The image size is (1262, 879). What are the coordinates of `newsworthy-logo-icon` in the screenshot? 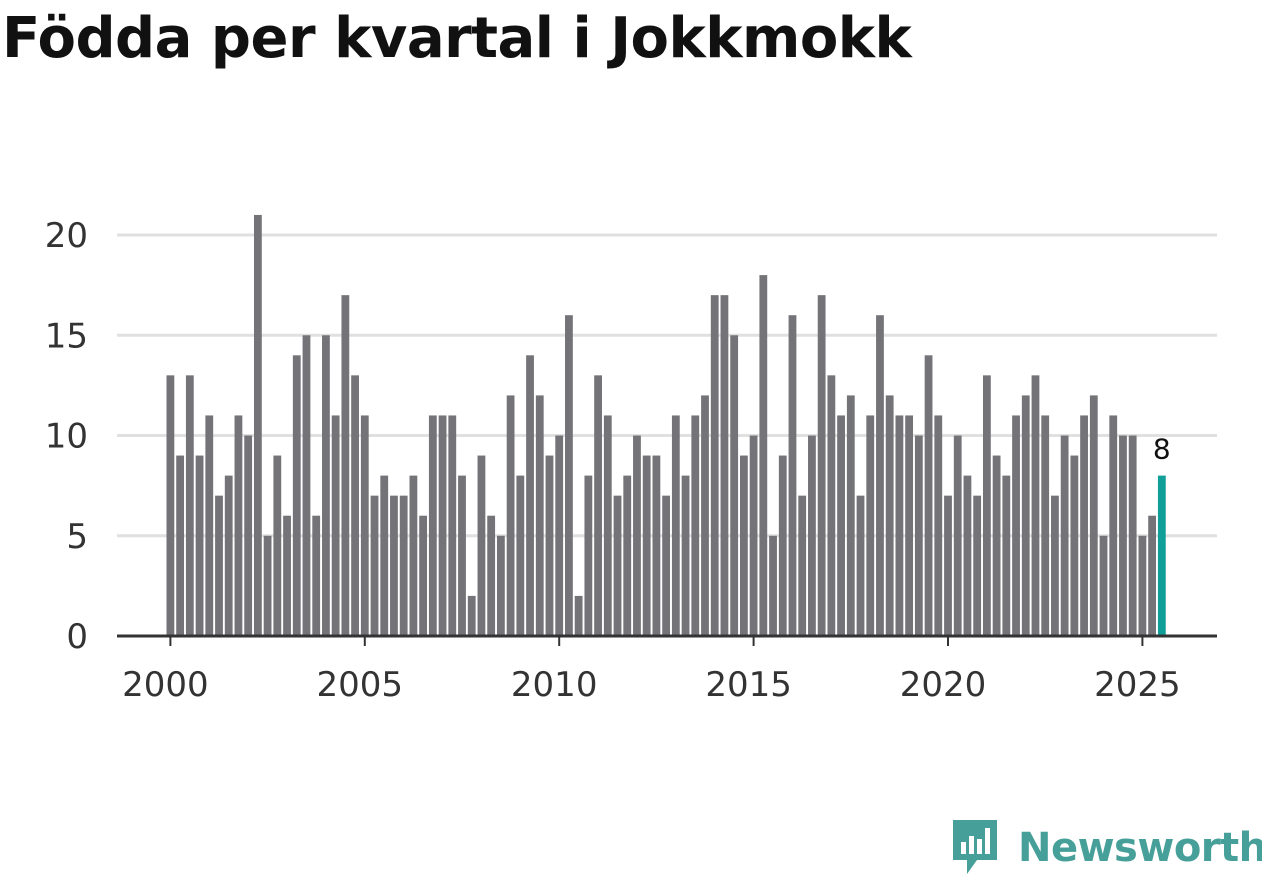 It's located at (975, 847).